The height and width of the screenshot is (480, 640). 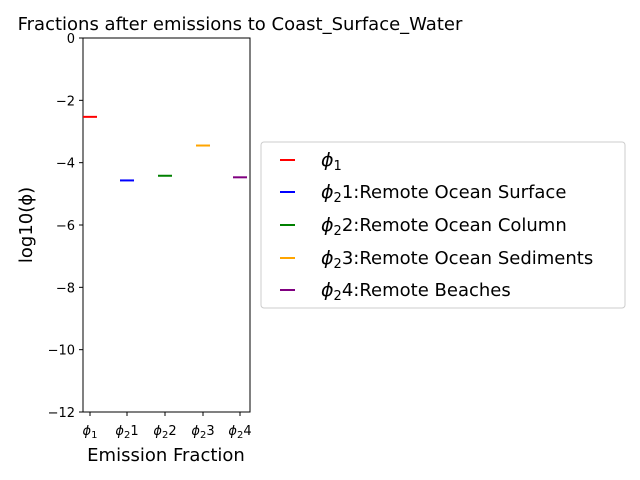 I want to click on x-tick-label: ϕ24, so click(x=239, y=432).